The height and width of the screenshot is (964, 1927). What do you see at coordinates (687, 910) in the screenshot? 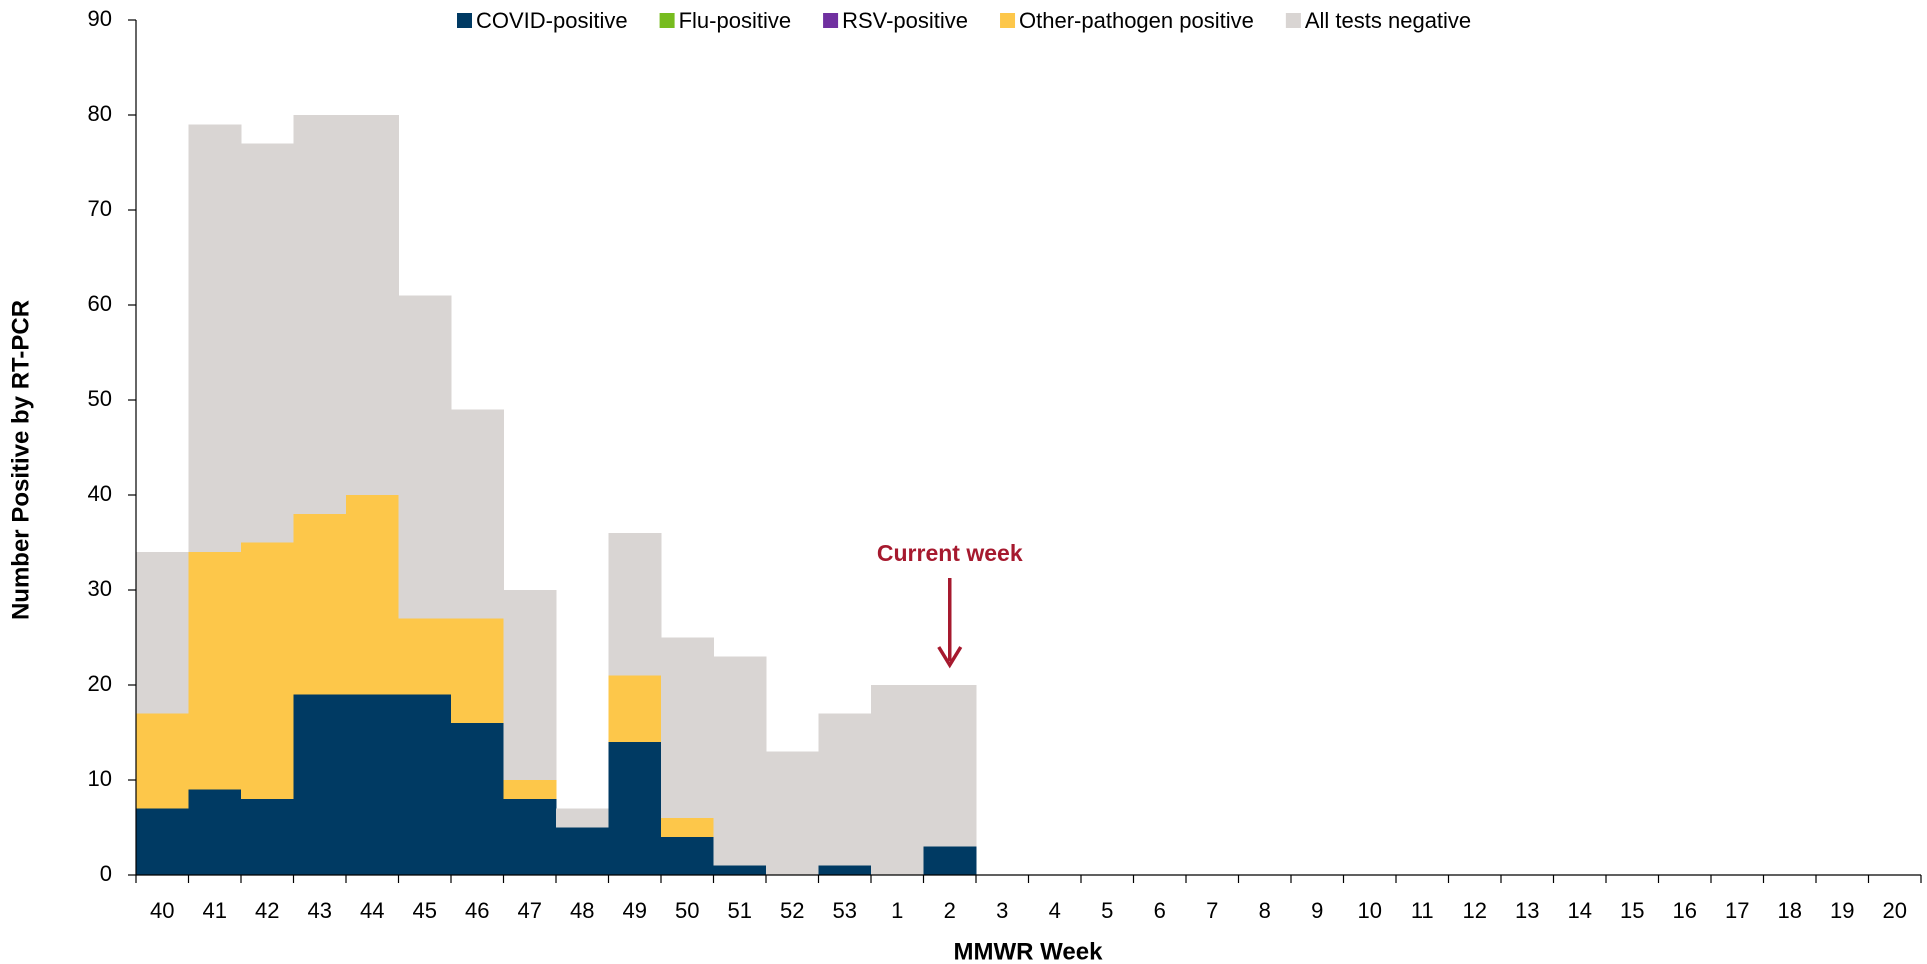
I see `x-tick-label: 50` at bounding box center [687, 910].